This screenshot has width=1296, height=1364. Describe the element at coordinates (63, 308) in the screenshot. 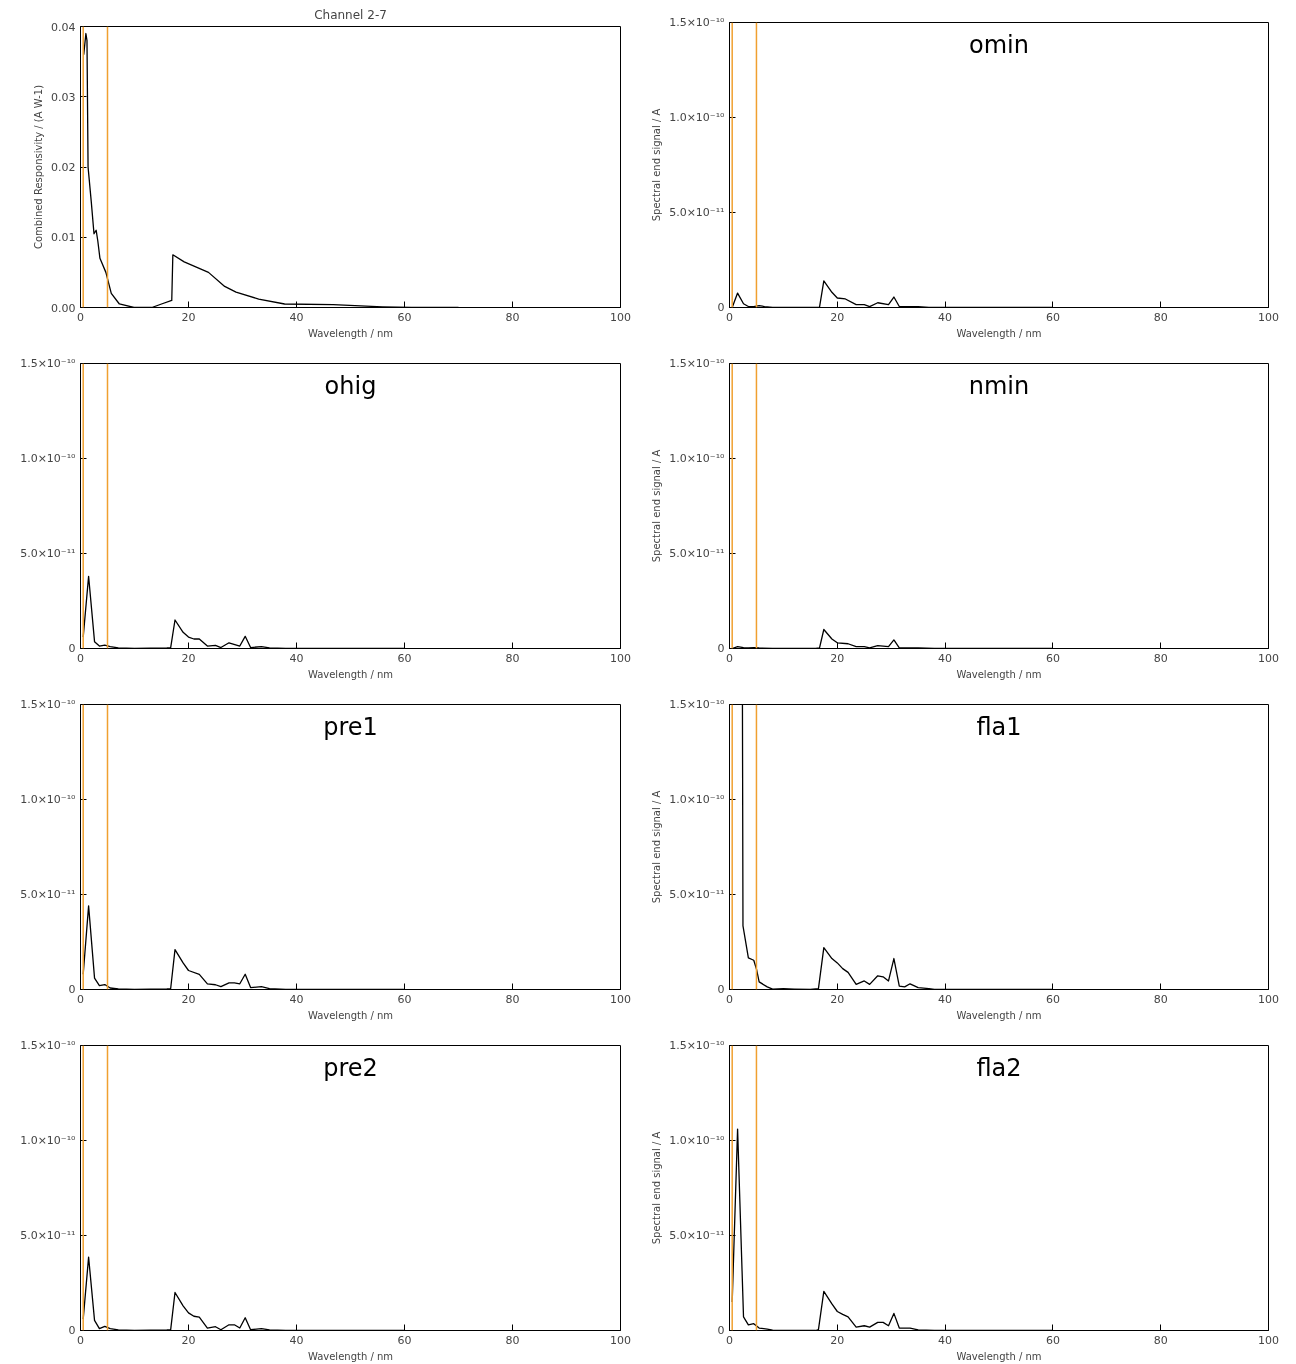

I see `y-tick-label: 0.00` at that location.